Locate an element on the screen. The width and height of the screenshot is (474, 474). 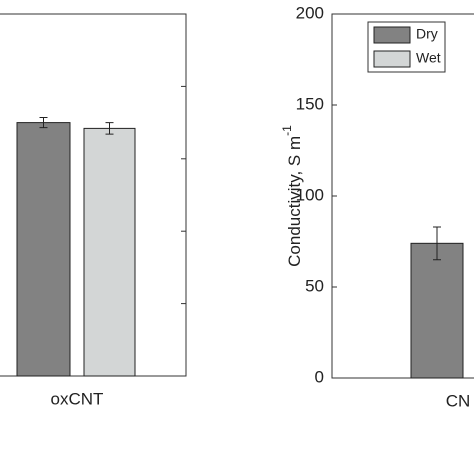
y-axis-label-text: Conductivity, S m is located at coordinates (294, 201).